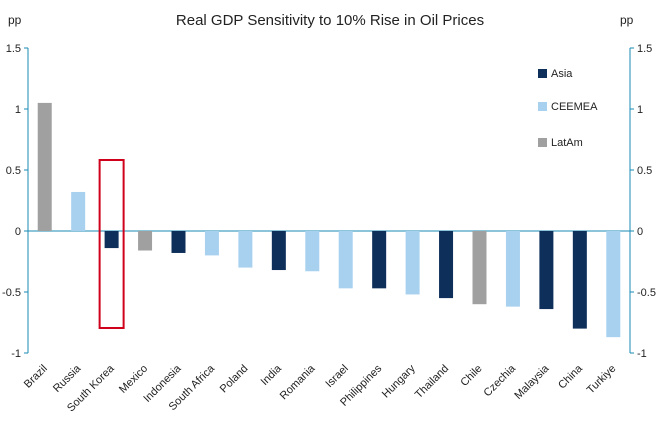 The width and height of the screenshot is (660, 434). What do you see at coordinates (642, 354) in the screenshot?
I see `right-tick-label: -1` at bounding box center [642, 354].